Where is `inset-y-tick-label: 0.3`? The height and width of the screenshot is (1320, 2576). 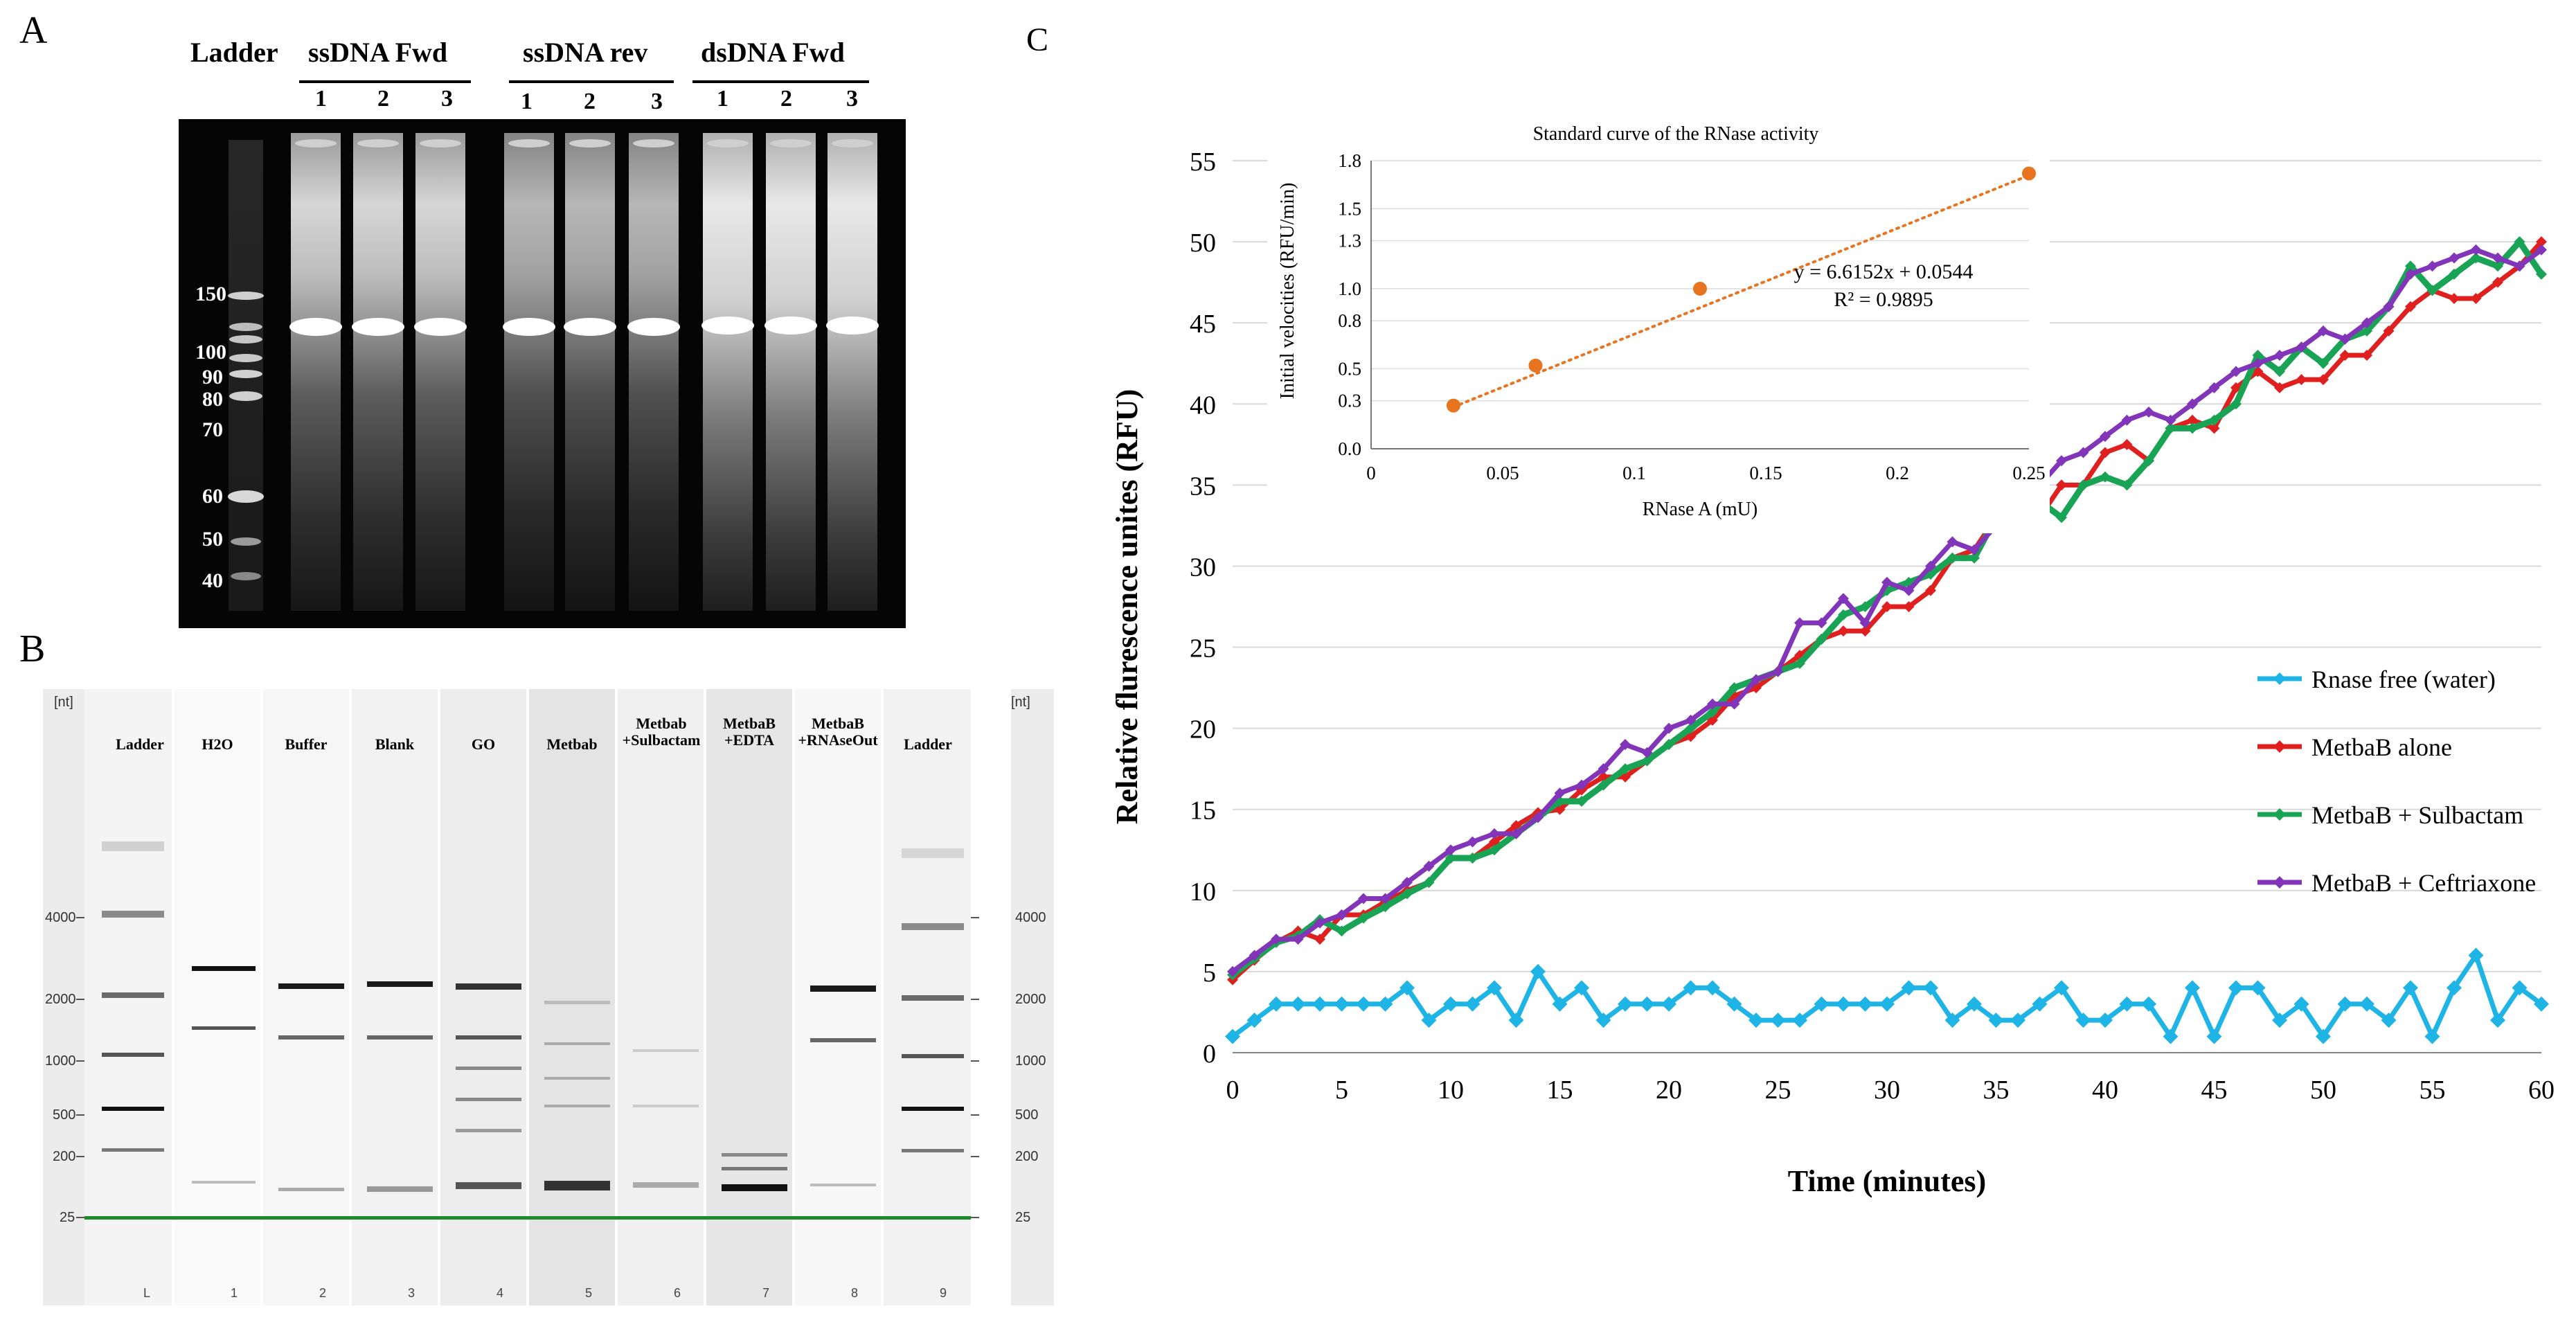
inset-y-tick-label: 0.3 is located at coordinates (1349, 401).